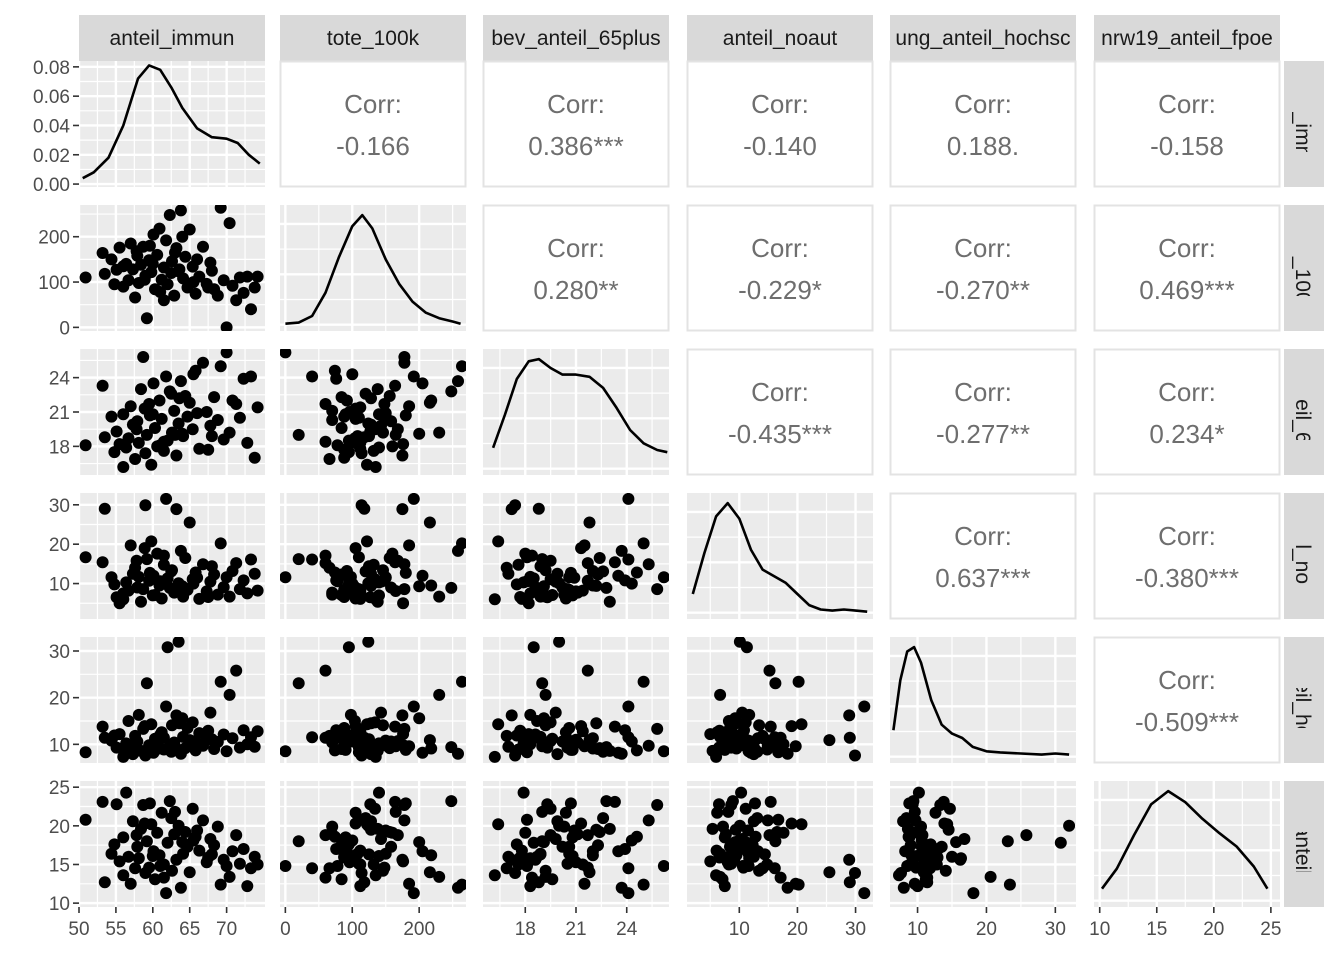 The width and height of the screenshot is (1344, 960). Describe the element at coordinates (983, 38) in the screenshot. I see `column-strip-bildung_anteil_hochschule: ung_anteil_hochsc` at that location.